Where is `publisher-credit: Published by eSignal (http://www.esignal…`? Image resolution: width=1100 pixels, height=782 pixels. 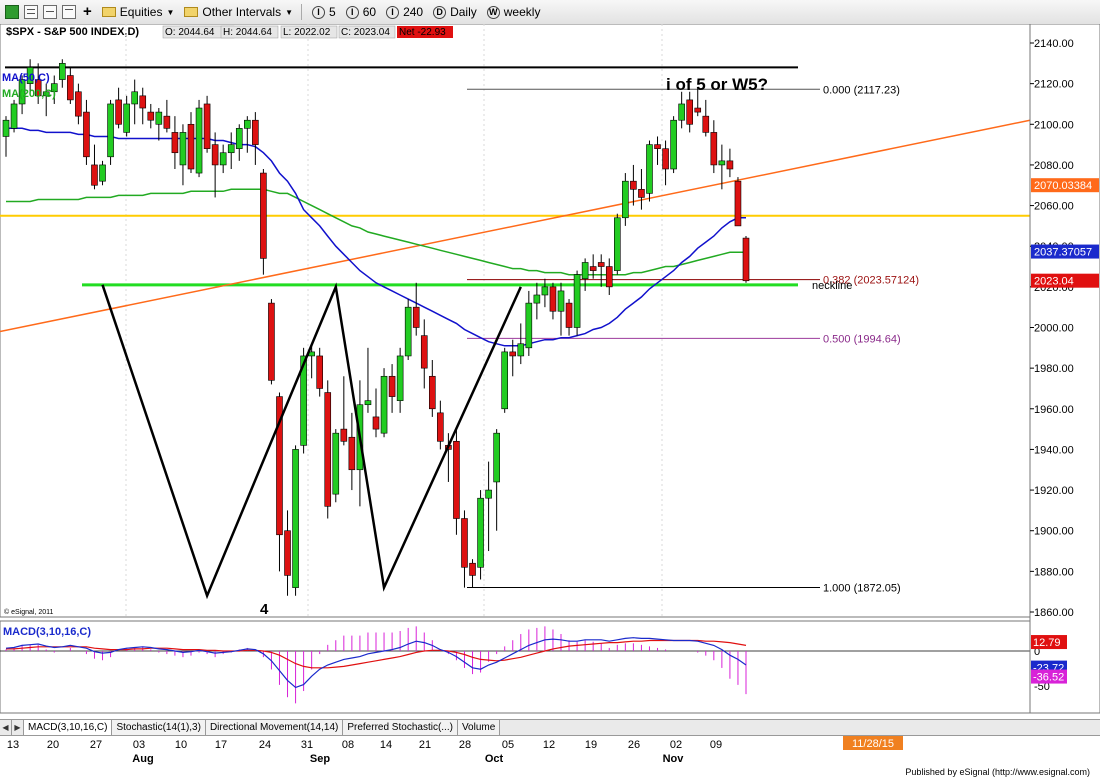 publisher-credit: Published by eSignal (http://www.esignal… is located at coordinates (997, 772).